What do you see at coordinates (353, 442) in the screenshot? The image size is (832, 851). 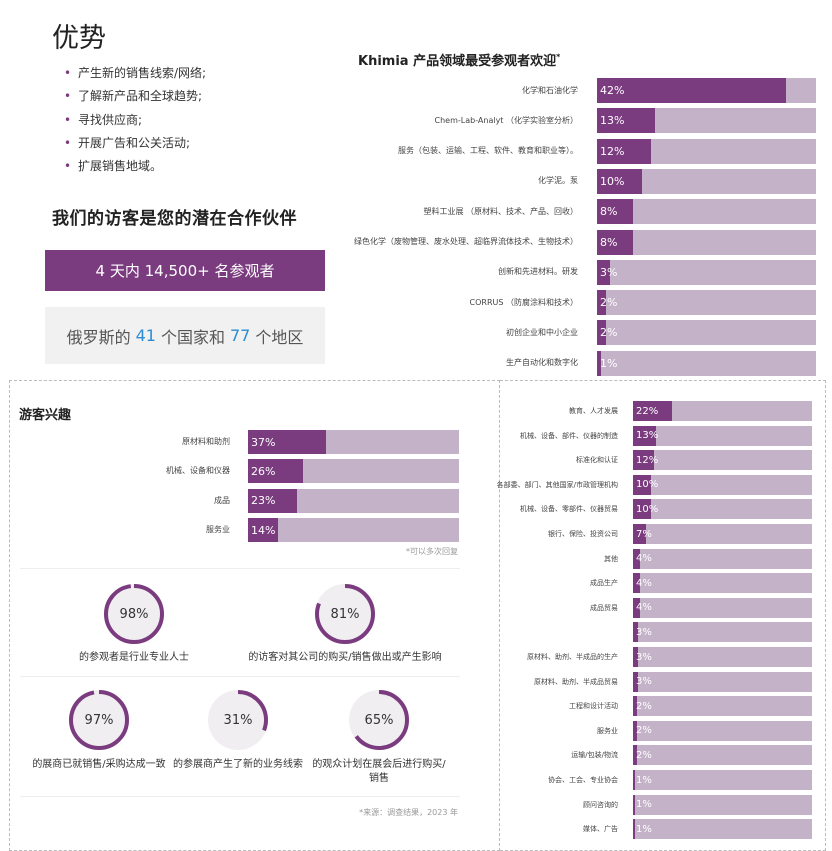 I see `bar-track: 37%` at bounding box center [353, 442].